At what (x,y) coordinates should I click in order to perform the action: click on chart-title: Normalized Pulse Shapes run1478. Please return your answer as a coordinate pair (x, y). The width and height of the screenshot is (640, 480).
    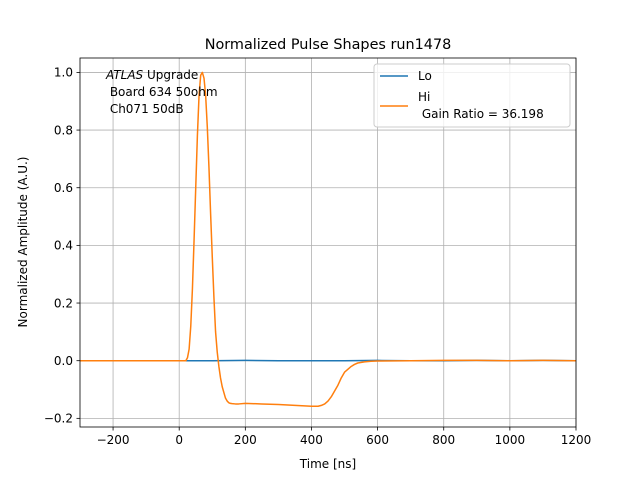
    Looking at the image, I should click on (328, 45).